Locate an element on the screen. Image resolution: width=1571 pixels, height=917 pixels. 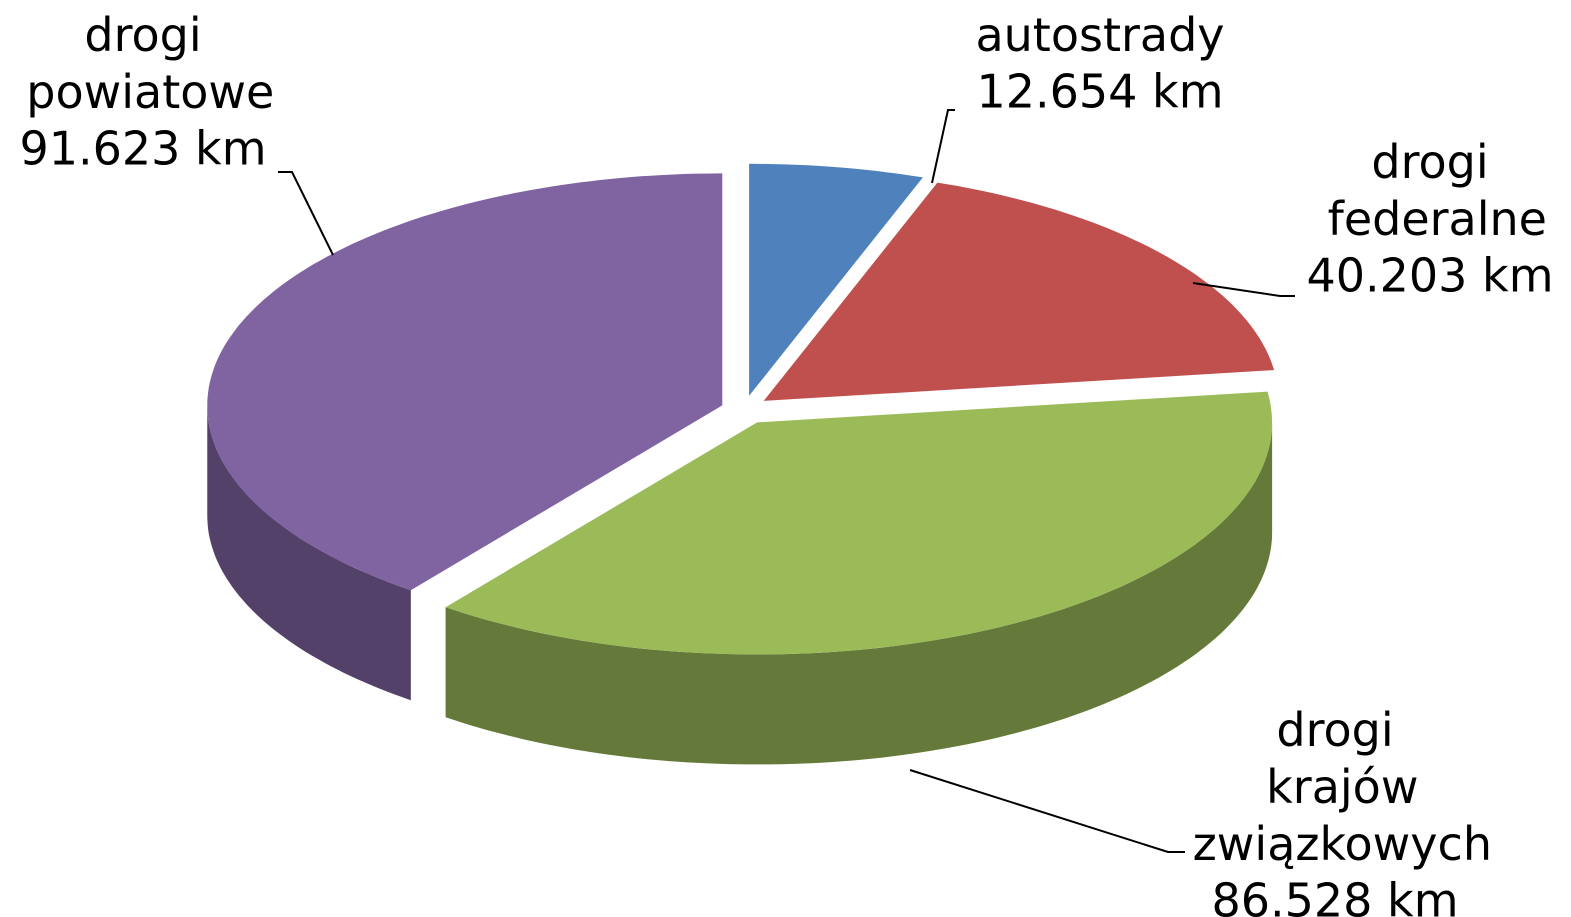
category-label: drogi federalne is located at coordinates (1430, 190).